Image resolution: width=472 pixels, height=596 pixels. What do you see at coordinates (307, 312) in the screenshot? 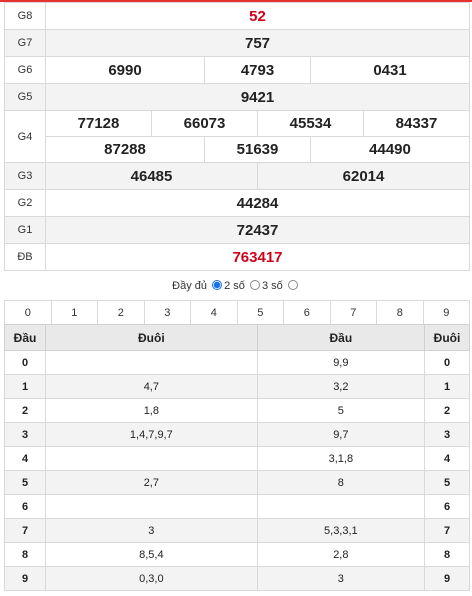
I see `digit-filter-cell: 6` at bounding box center [307, 312].